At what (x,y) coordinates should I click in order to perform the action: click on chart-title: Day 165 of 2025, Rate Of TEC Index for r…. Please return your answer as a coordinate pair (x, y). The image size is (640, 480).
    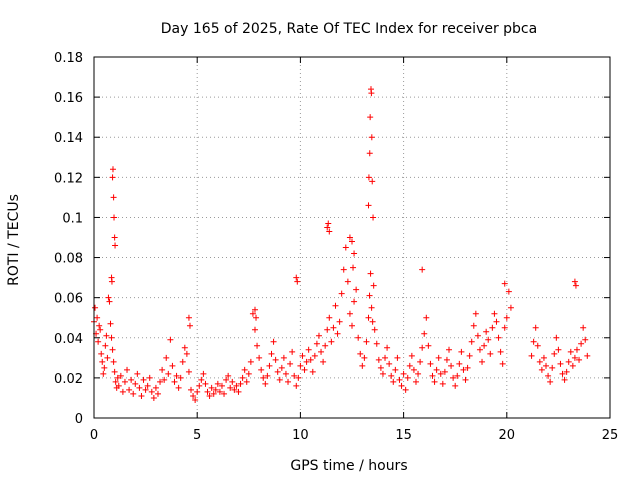
    Looking at the image, I should click on (349, 29).